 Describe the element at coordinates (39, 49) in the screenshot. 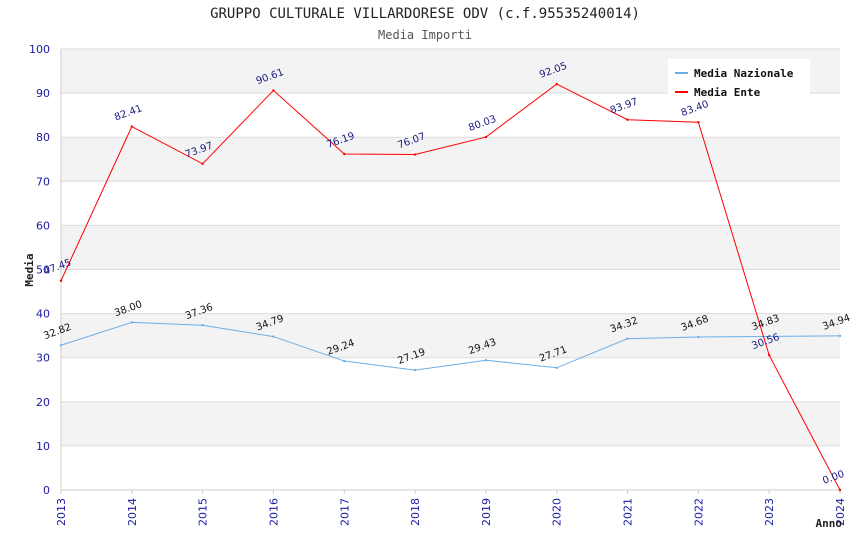

I see `y-tick-label: 100` at that location.